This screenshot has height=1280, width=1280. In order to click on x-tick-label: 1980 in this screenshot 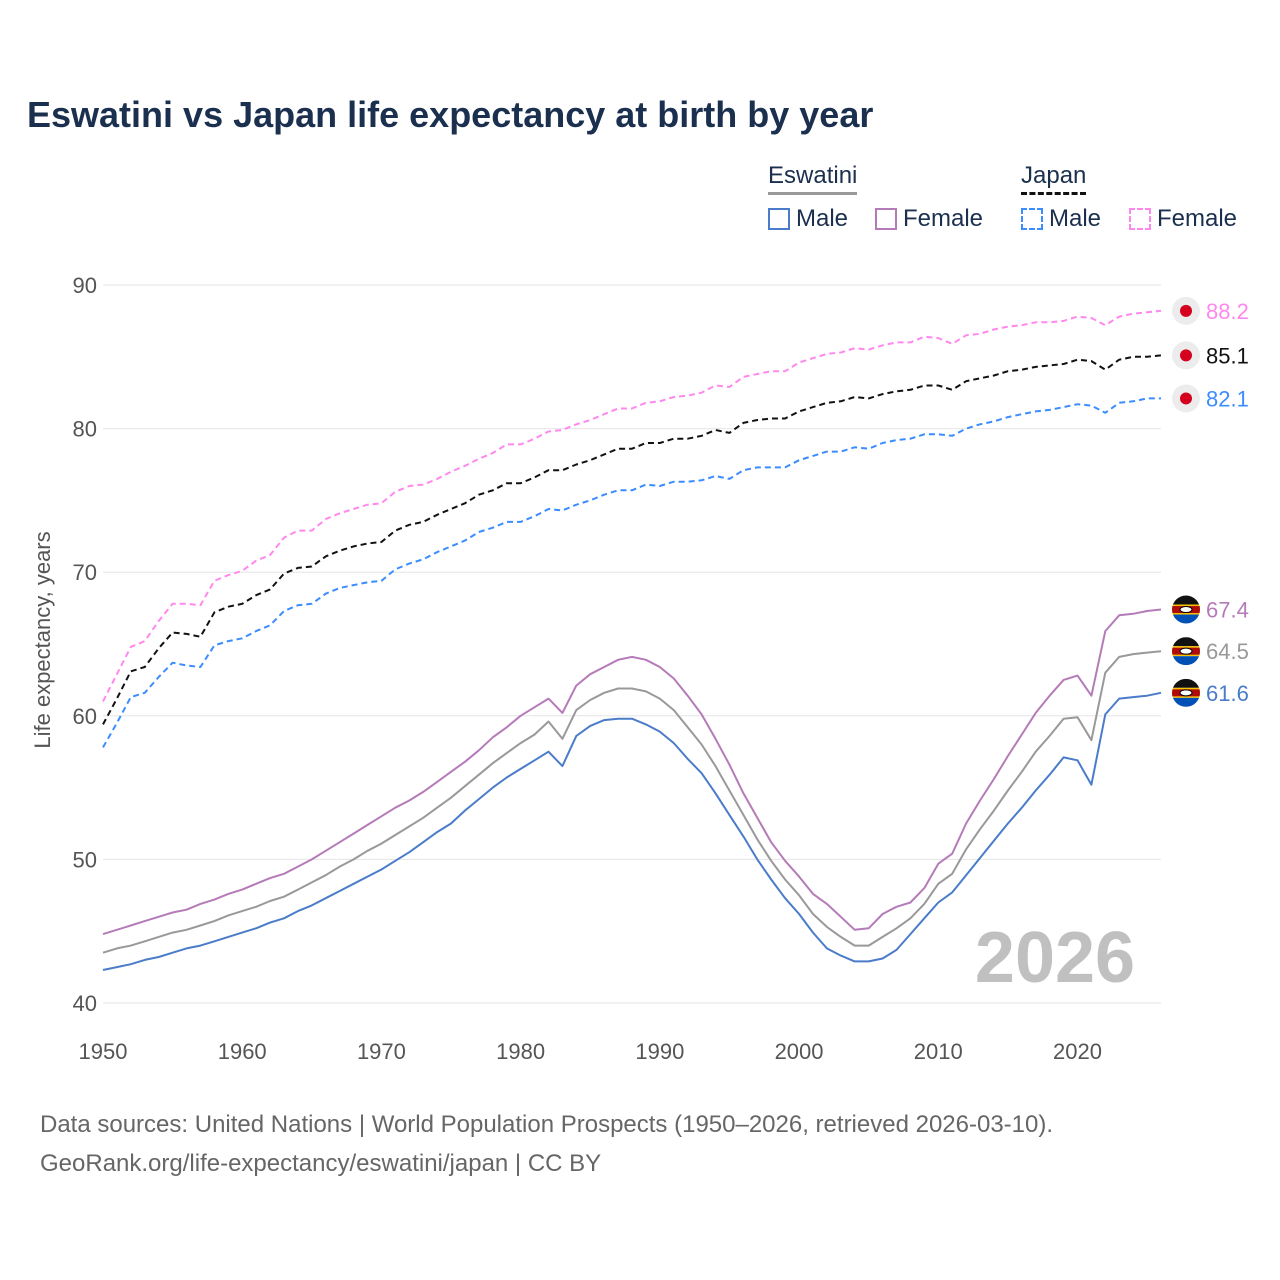, I will do `click(520, 1051)`.